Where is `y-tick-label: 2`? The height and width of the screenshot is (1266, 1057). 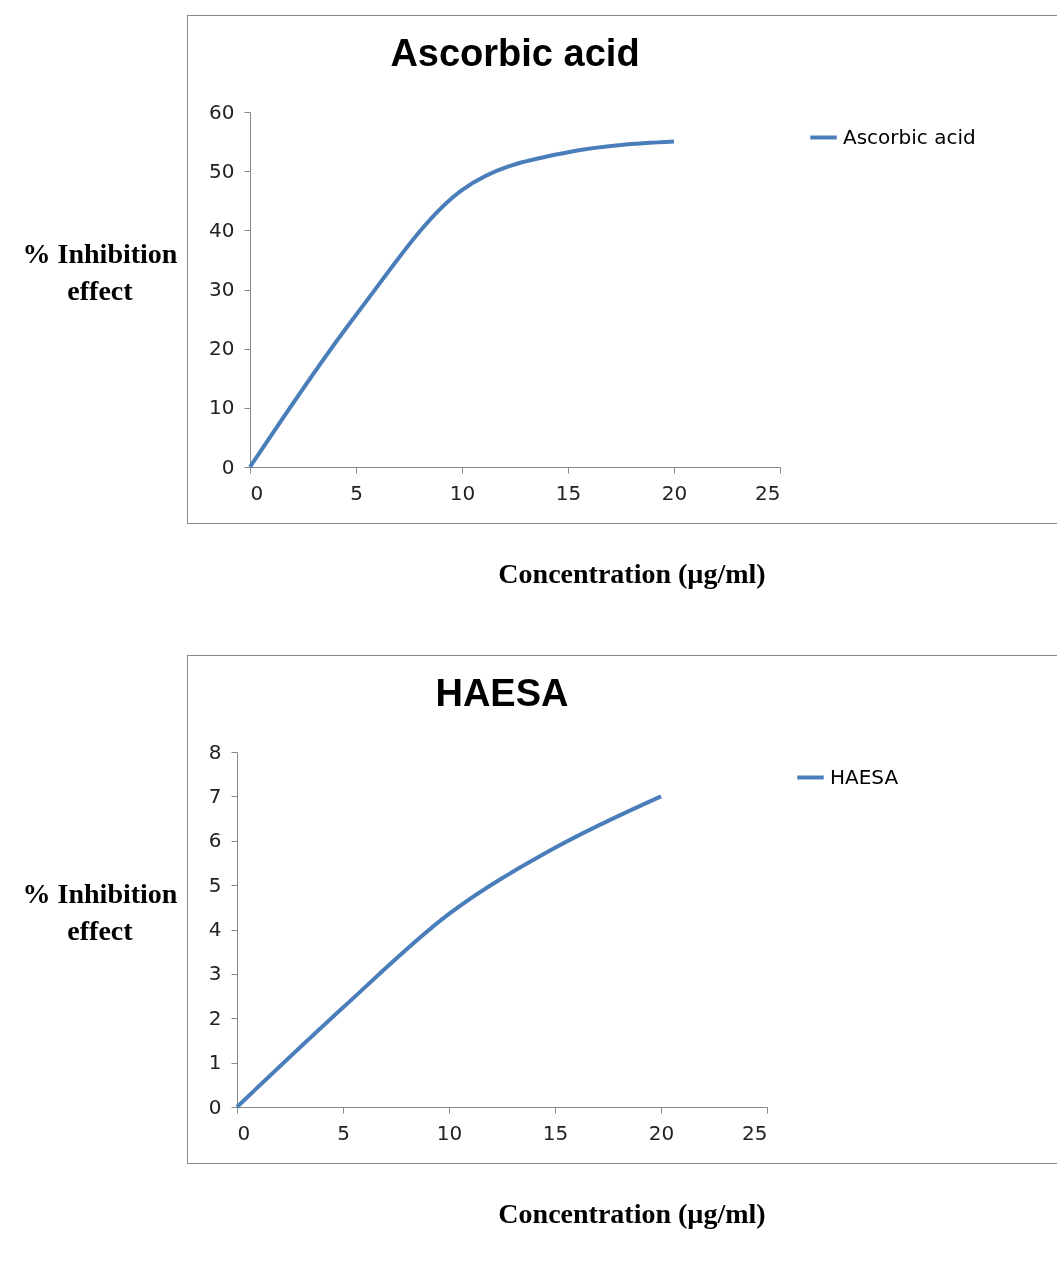
y-tick-label: 2 is located at coordinates (215, 1017).